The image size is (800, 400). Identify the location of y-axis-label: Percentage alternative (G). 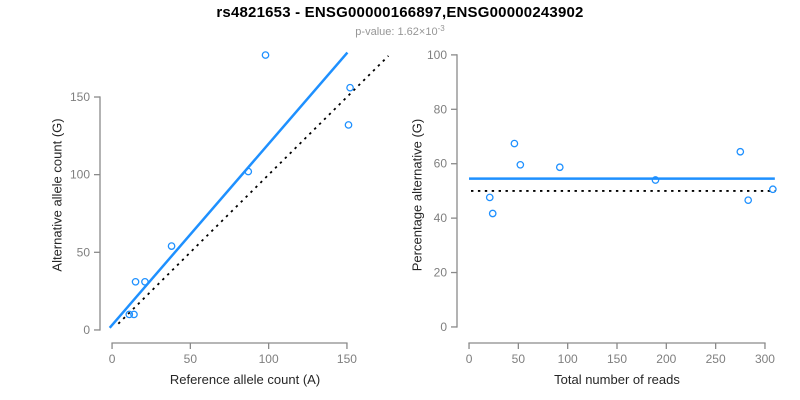
(417, 195).